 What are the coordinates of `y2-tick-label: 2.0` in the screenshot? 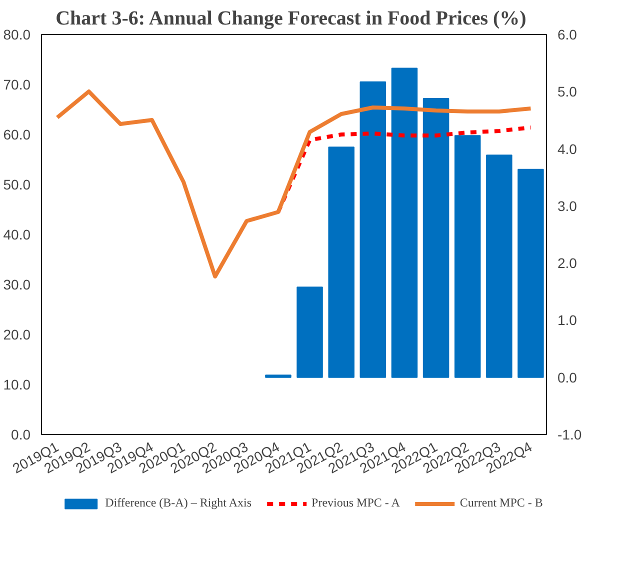 It's located at (568, 263).